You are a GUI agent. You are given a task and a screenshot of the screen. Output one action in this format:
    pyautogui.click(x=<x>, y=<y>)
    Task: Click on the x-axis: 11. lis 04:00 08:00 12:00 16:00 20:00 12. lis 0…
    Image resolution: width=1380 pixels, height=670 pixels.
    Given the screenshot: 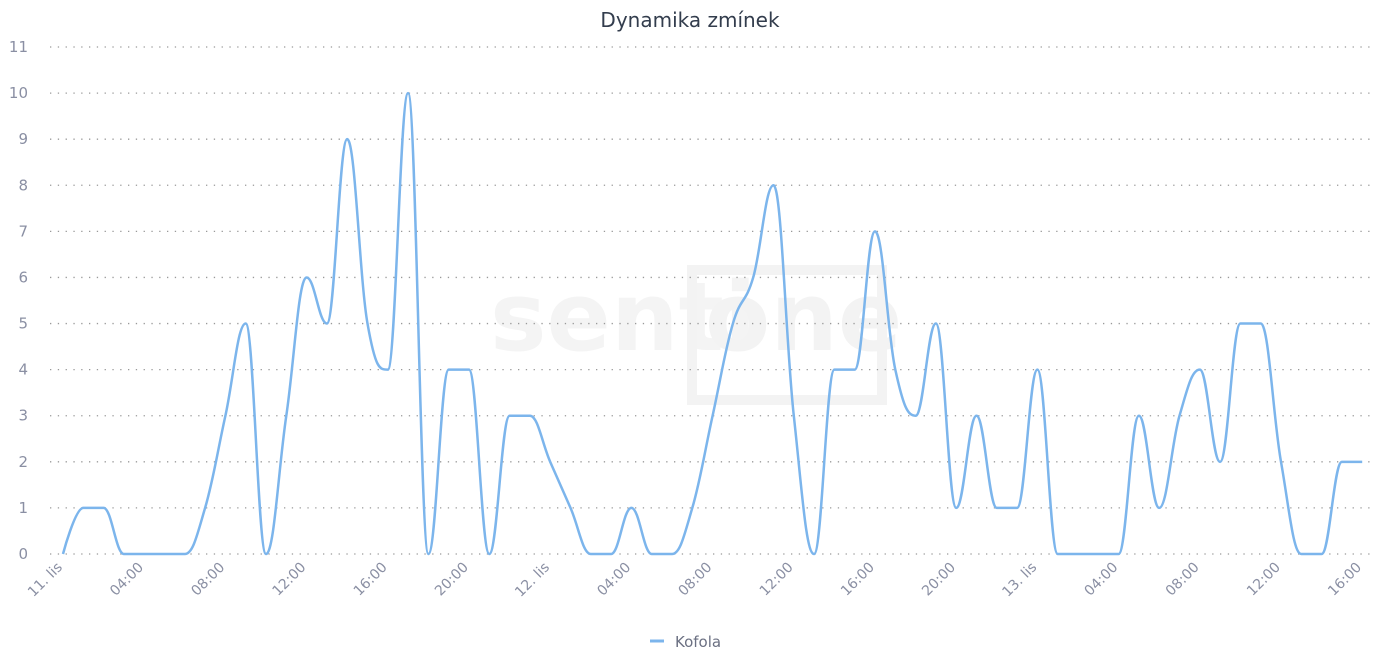 What is the action you would take?
    pyautogui.click(x=695, y=580)
    